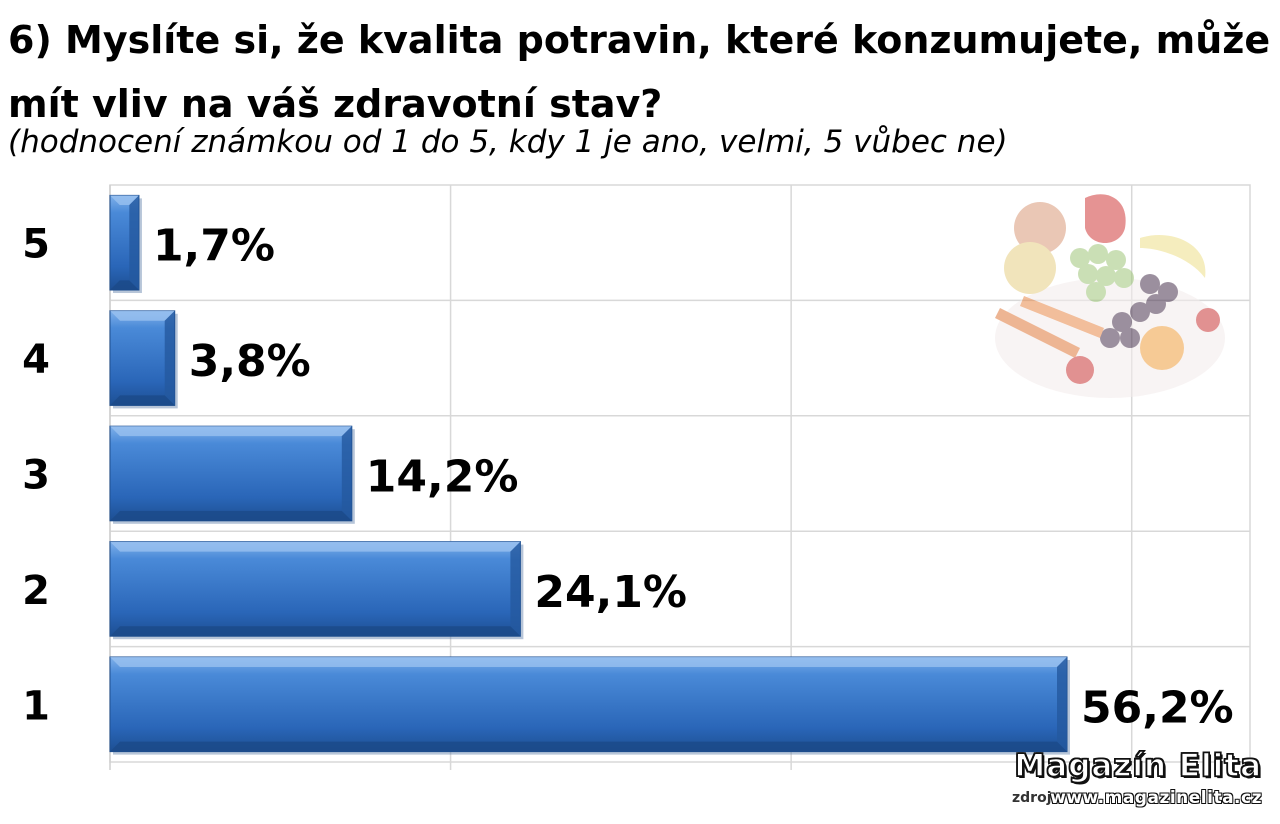  What do you see at coordinates (1156, 798) in the screenshot?
I see `logo-url: www.magazinelita.cz` at bounding box center [1156, 798].